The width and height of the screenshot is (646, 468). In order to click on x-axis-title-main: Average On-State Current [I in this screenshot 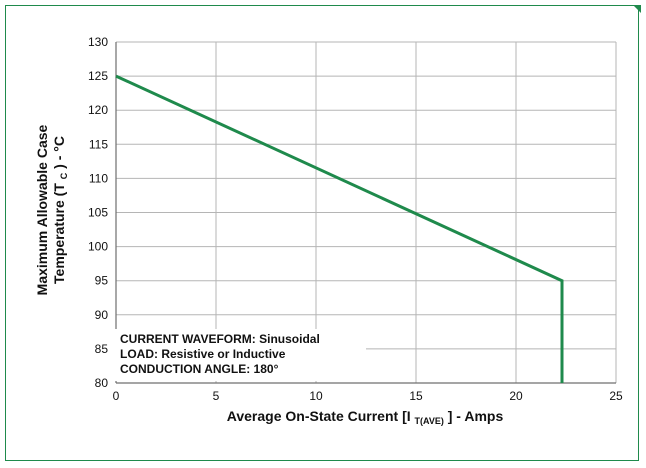, I will do `click(319, 416)`.